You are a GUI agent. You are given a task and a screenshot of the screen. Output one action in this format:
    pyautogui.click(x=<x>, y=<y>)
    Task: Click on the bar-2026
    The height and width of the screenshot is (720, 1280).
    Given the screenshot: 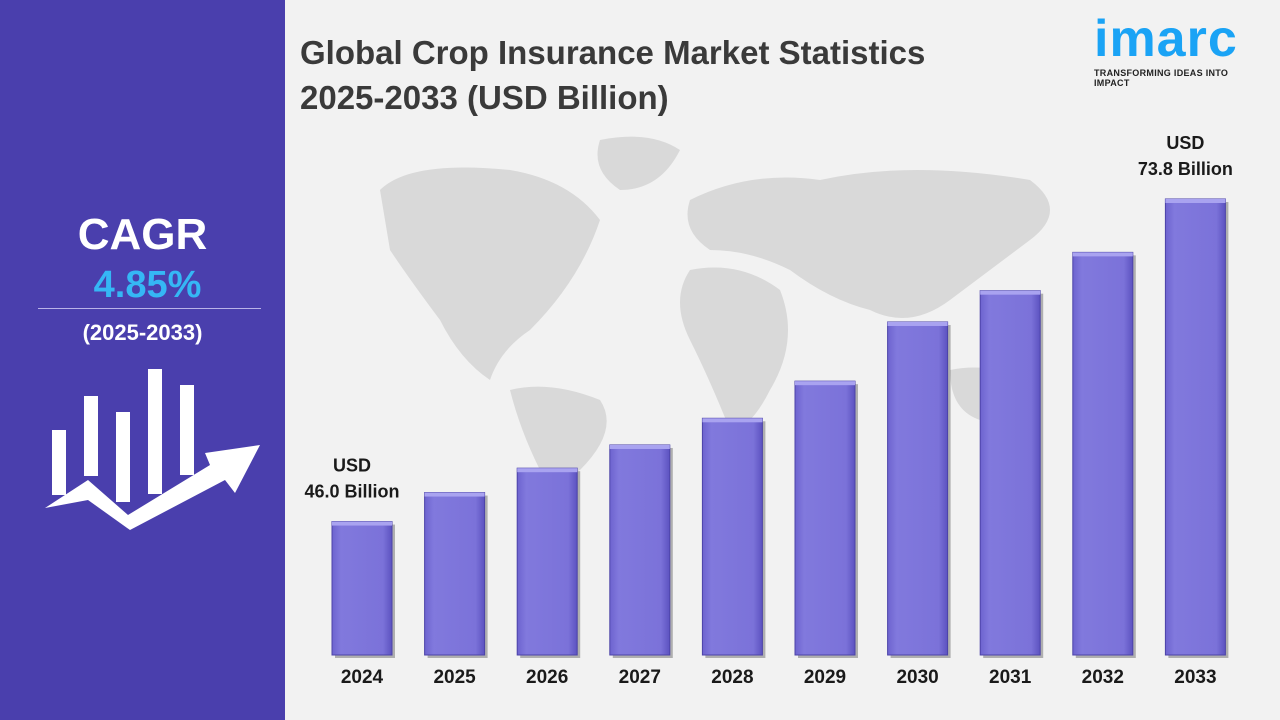 What is the action you would take?
    pyautogui.click(x=547, y=561)
    